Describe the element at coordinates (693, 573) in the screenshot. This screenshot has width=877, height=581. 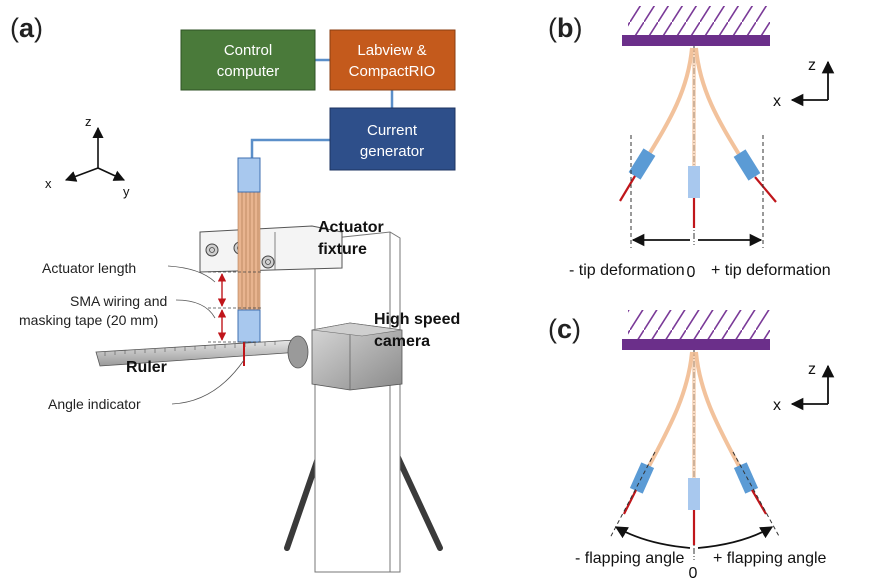
I see `zero-label-c: 0` at that location.